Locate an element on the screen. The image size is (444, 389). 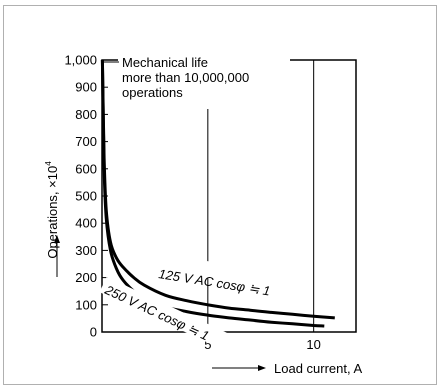
y-axis-label-main: Operations, ×10 is located at coordinates (52, 212).